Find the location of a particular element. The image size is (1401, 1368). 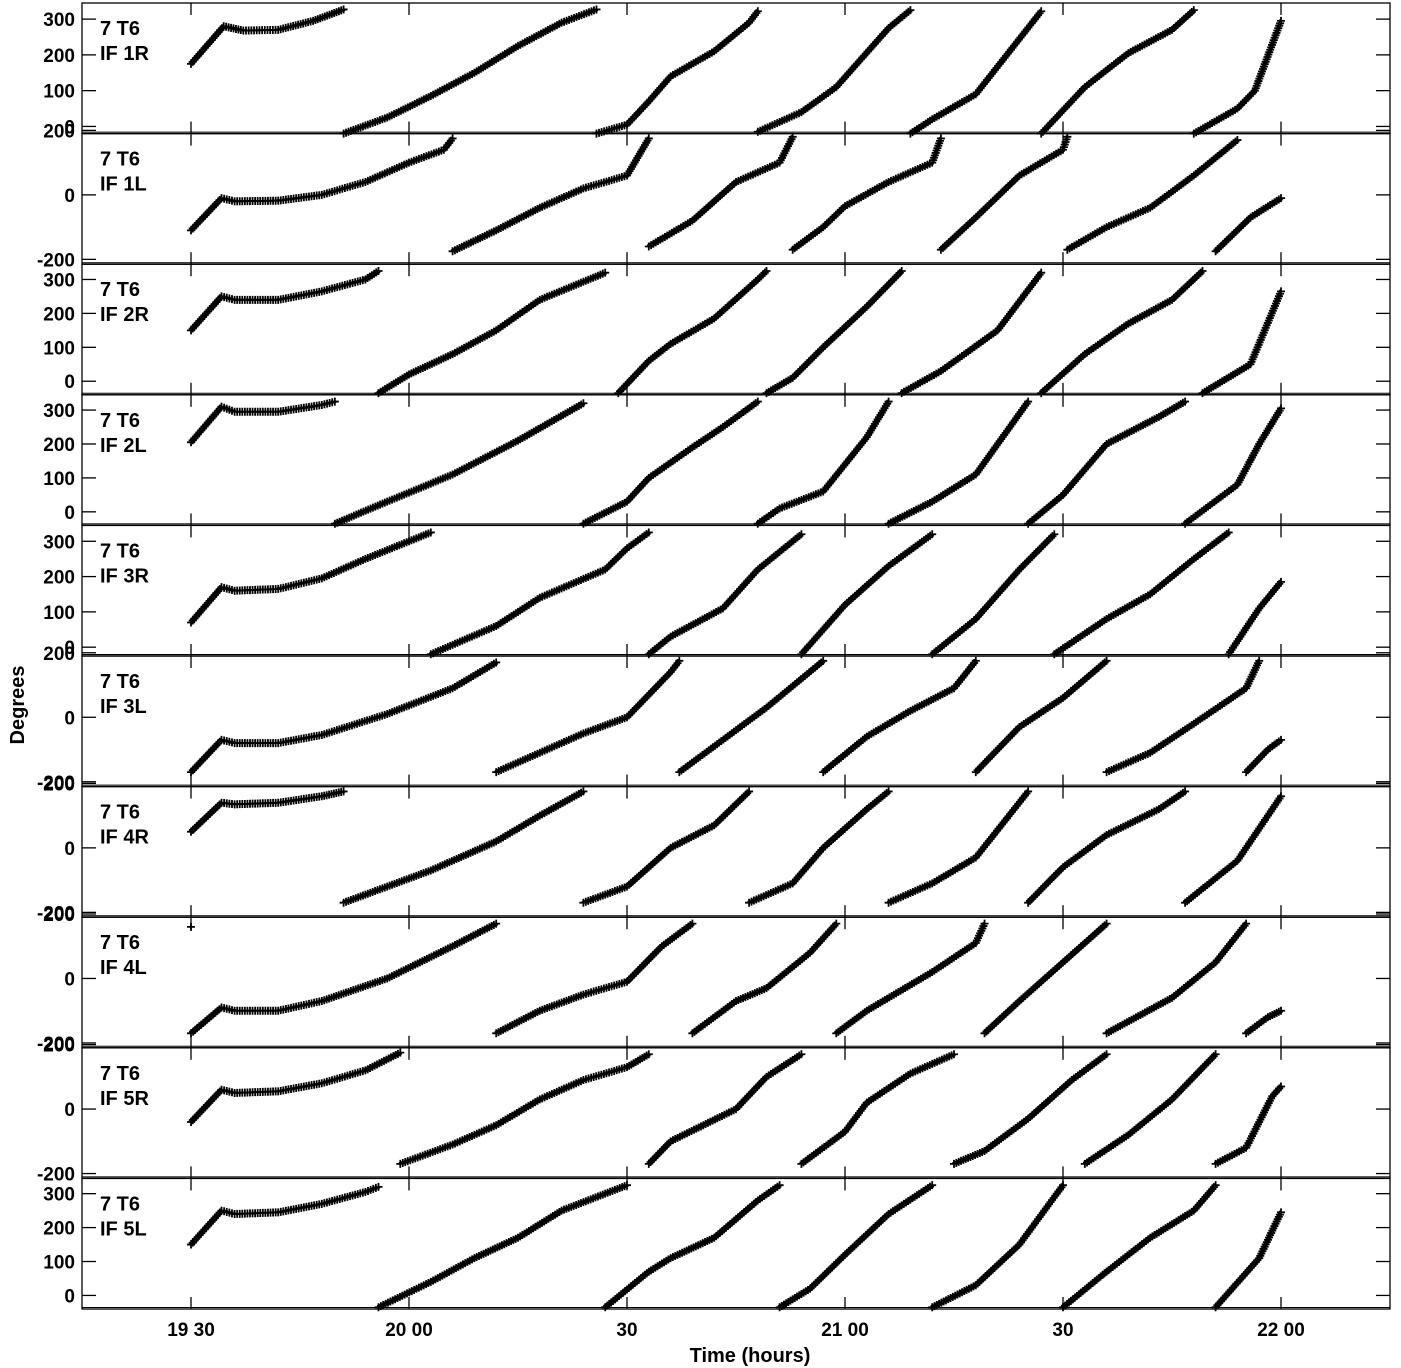

panel-if-label: IF 3L is located at coordinates (123, 707).